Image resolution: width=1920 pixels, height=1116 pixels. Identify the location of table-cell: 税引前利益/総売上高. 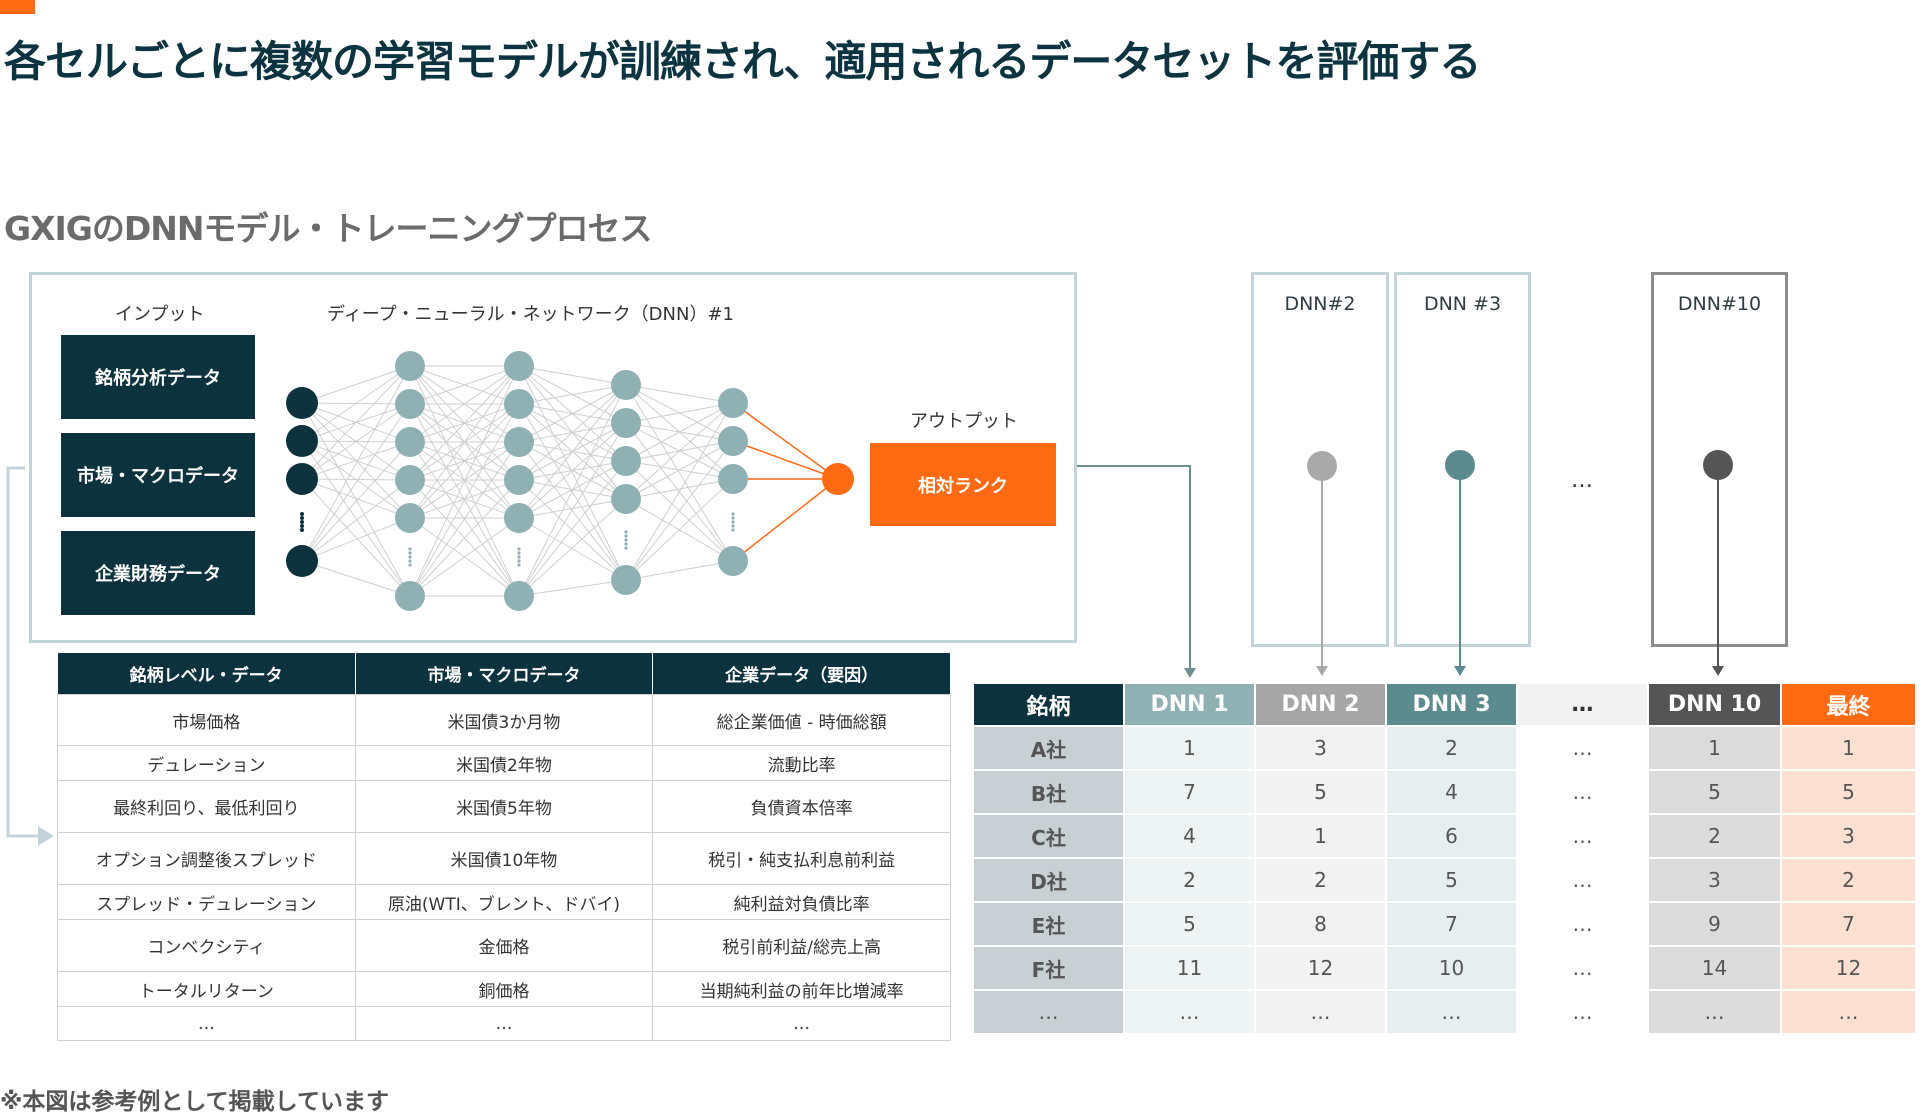
(801, 945).